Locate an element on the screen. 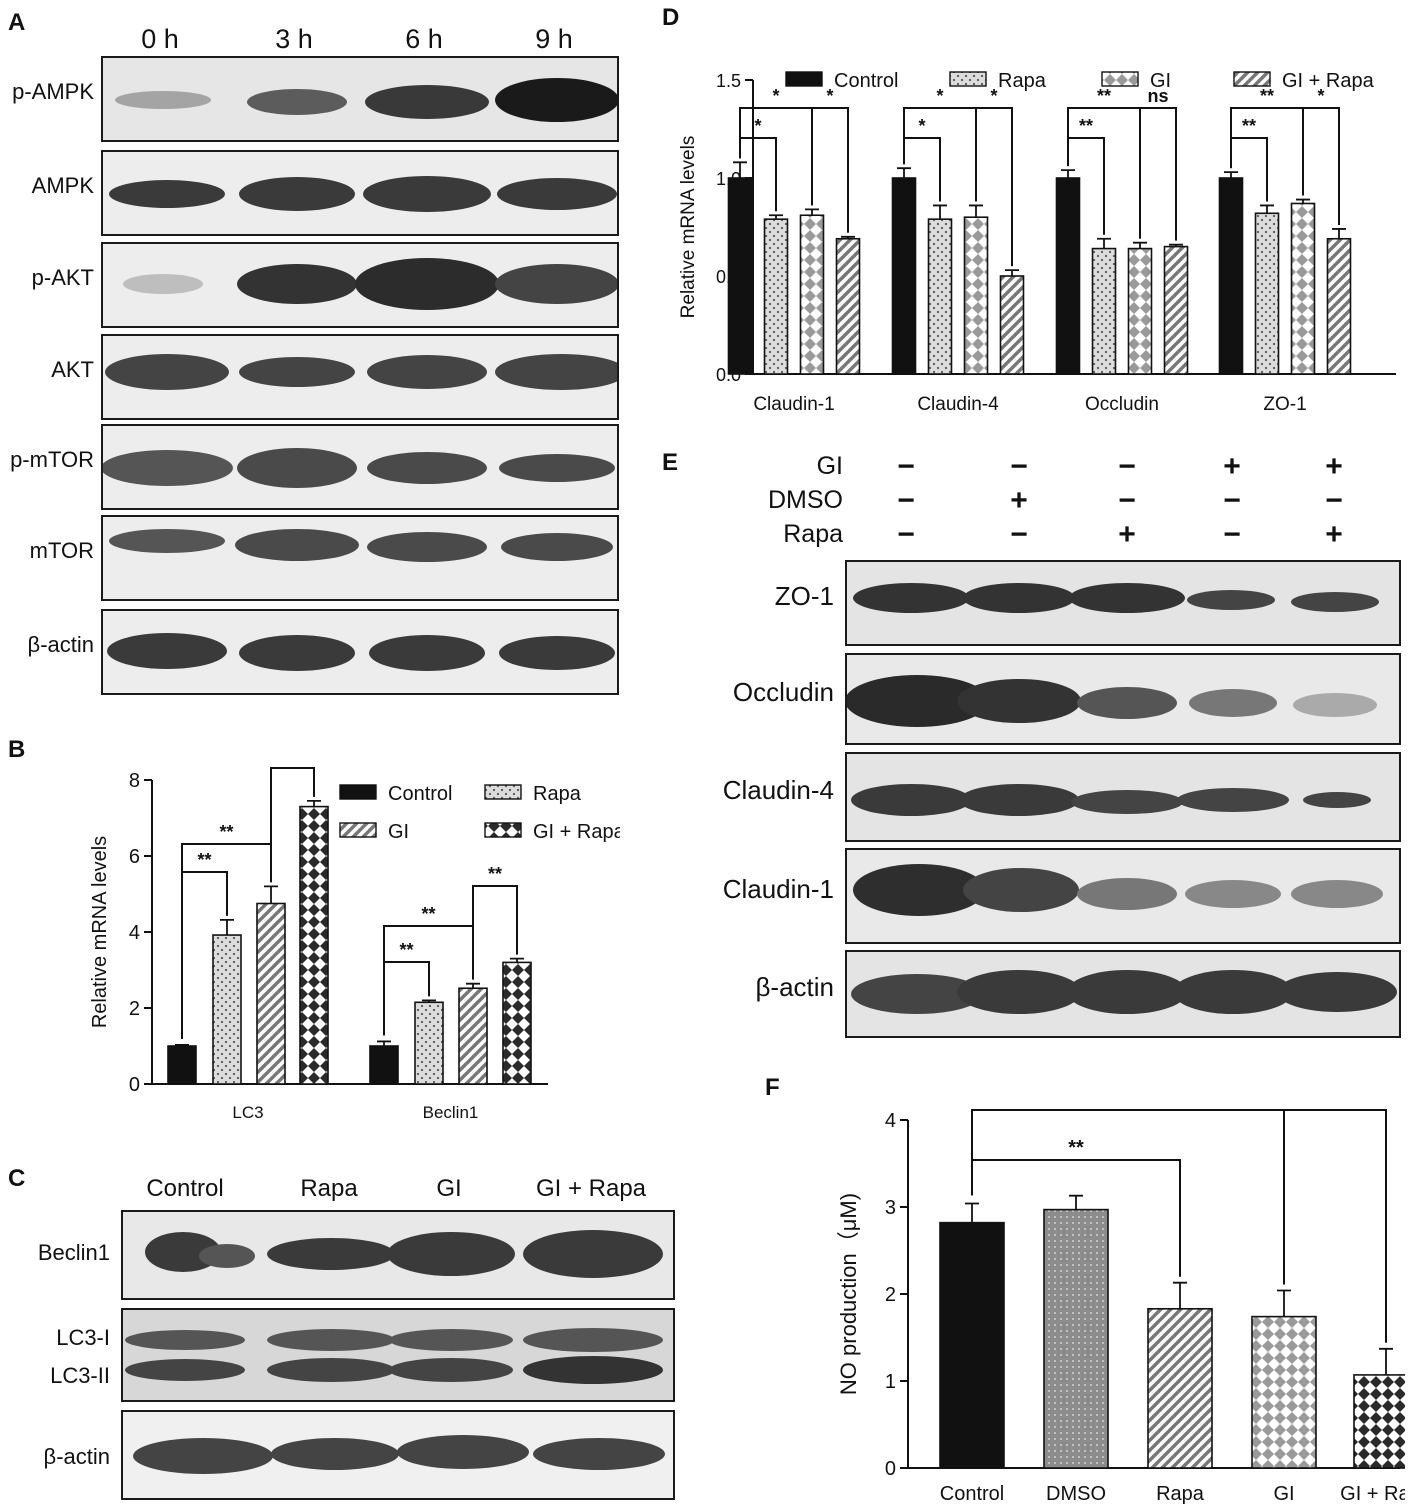 The width and height of the screenshot is (1408, 1510). y-axis-title: Relative mRNA levels is located at coordinates (688, 227).